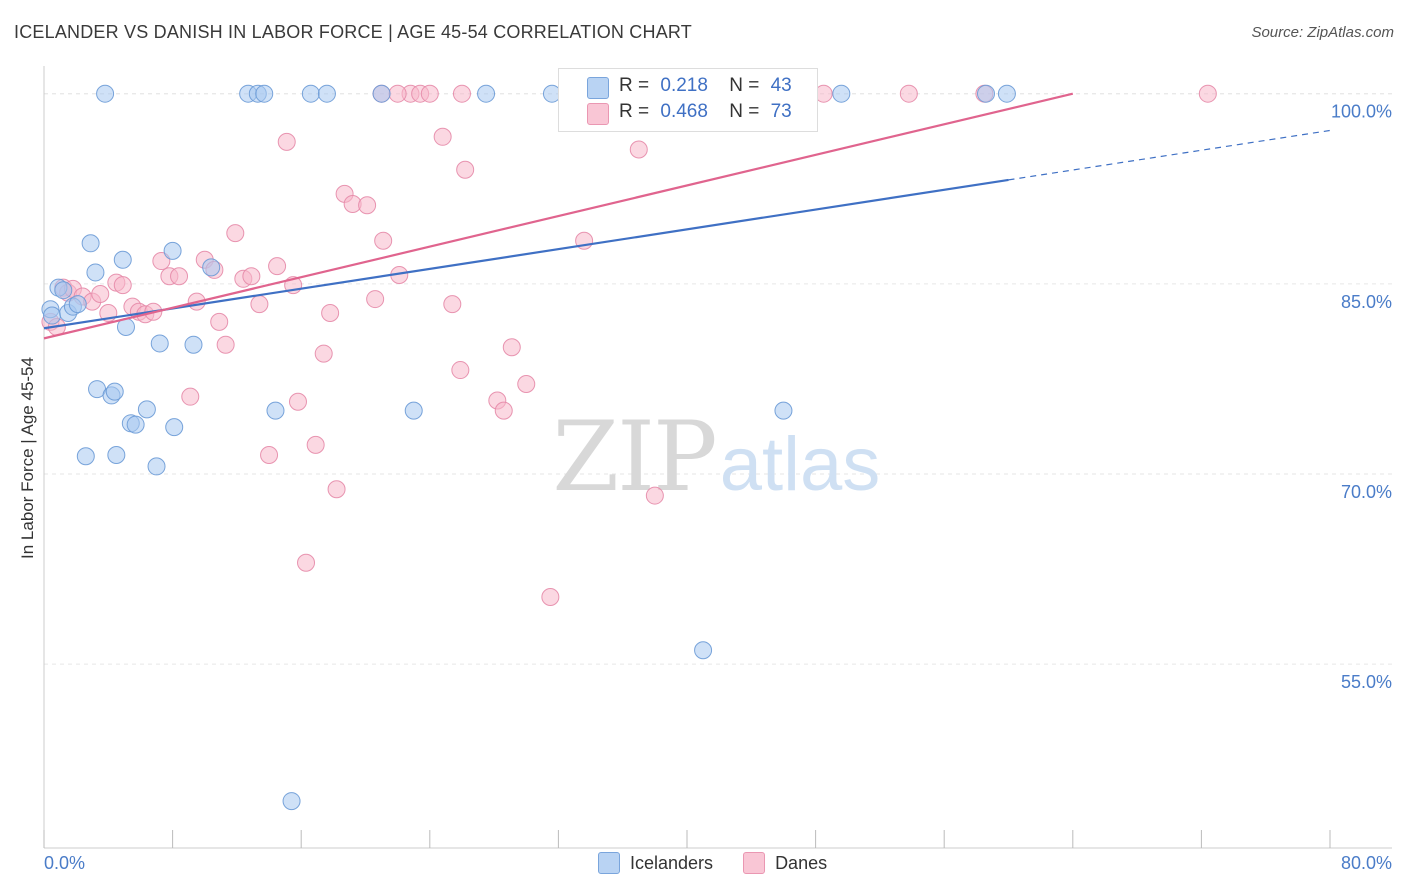 The width and height of the screenshot is (1406, 892). Describe the element at coordinates (1366, 302) in the screenshot. I see `y-tick-label: 85.0%` at that location.